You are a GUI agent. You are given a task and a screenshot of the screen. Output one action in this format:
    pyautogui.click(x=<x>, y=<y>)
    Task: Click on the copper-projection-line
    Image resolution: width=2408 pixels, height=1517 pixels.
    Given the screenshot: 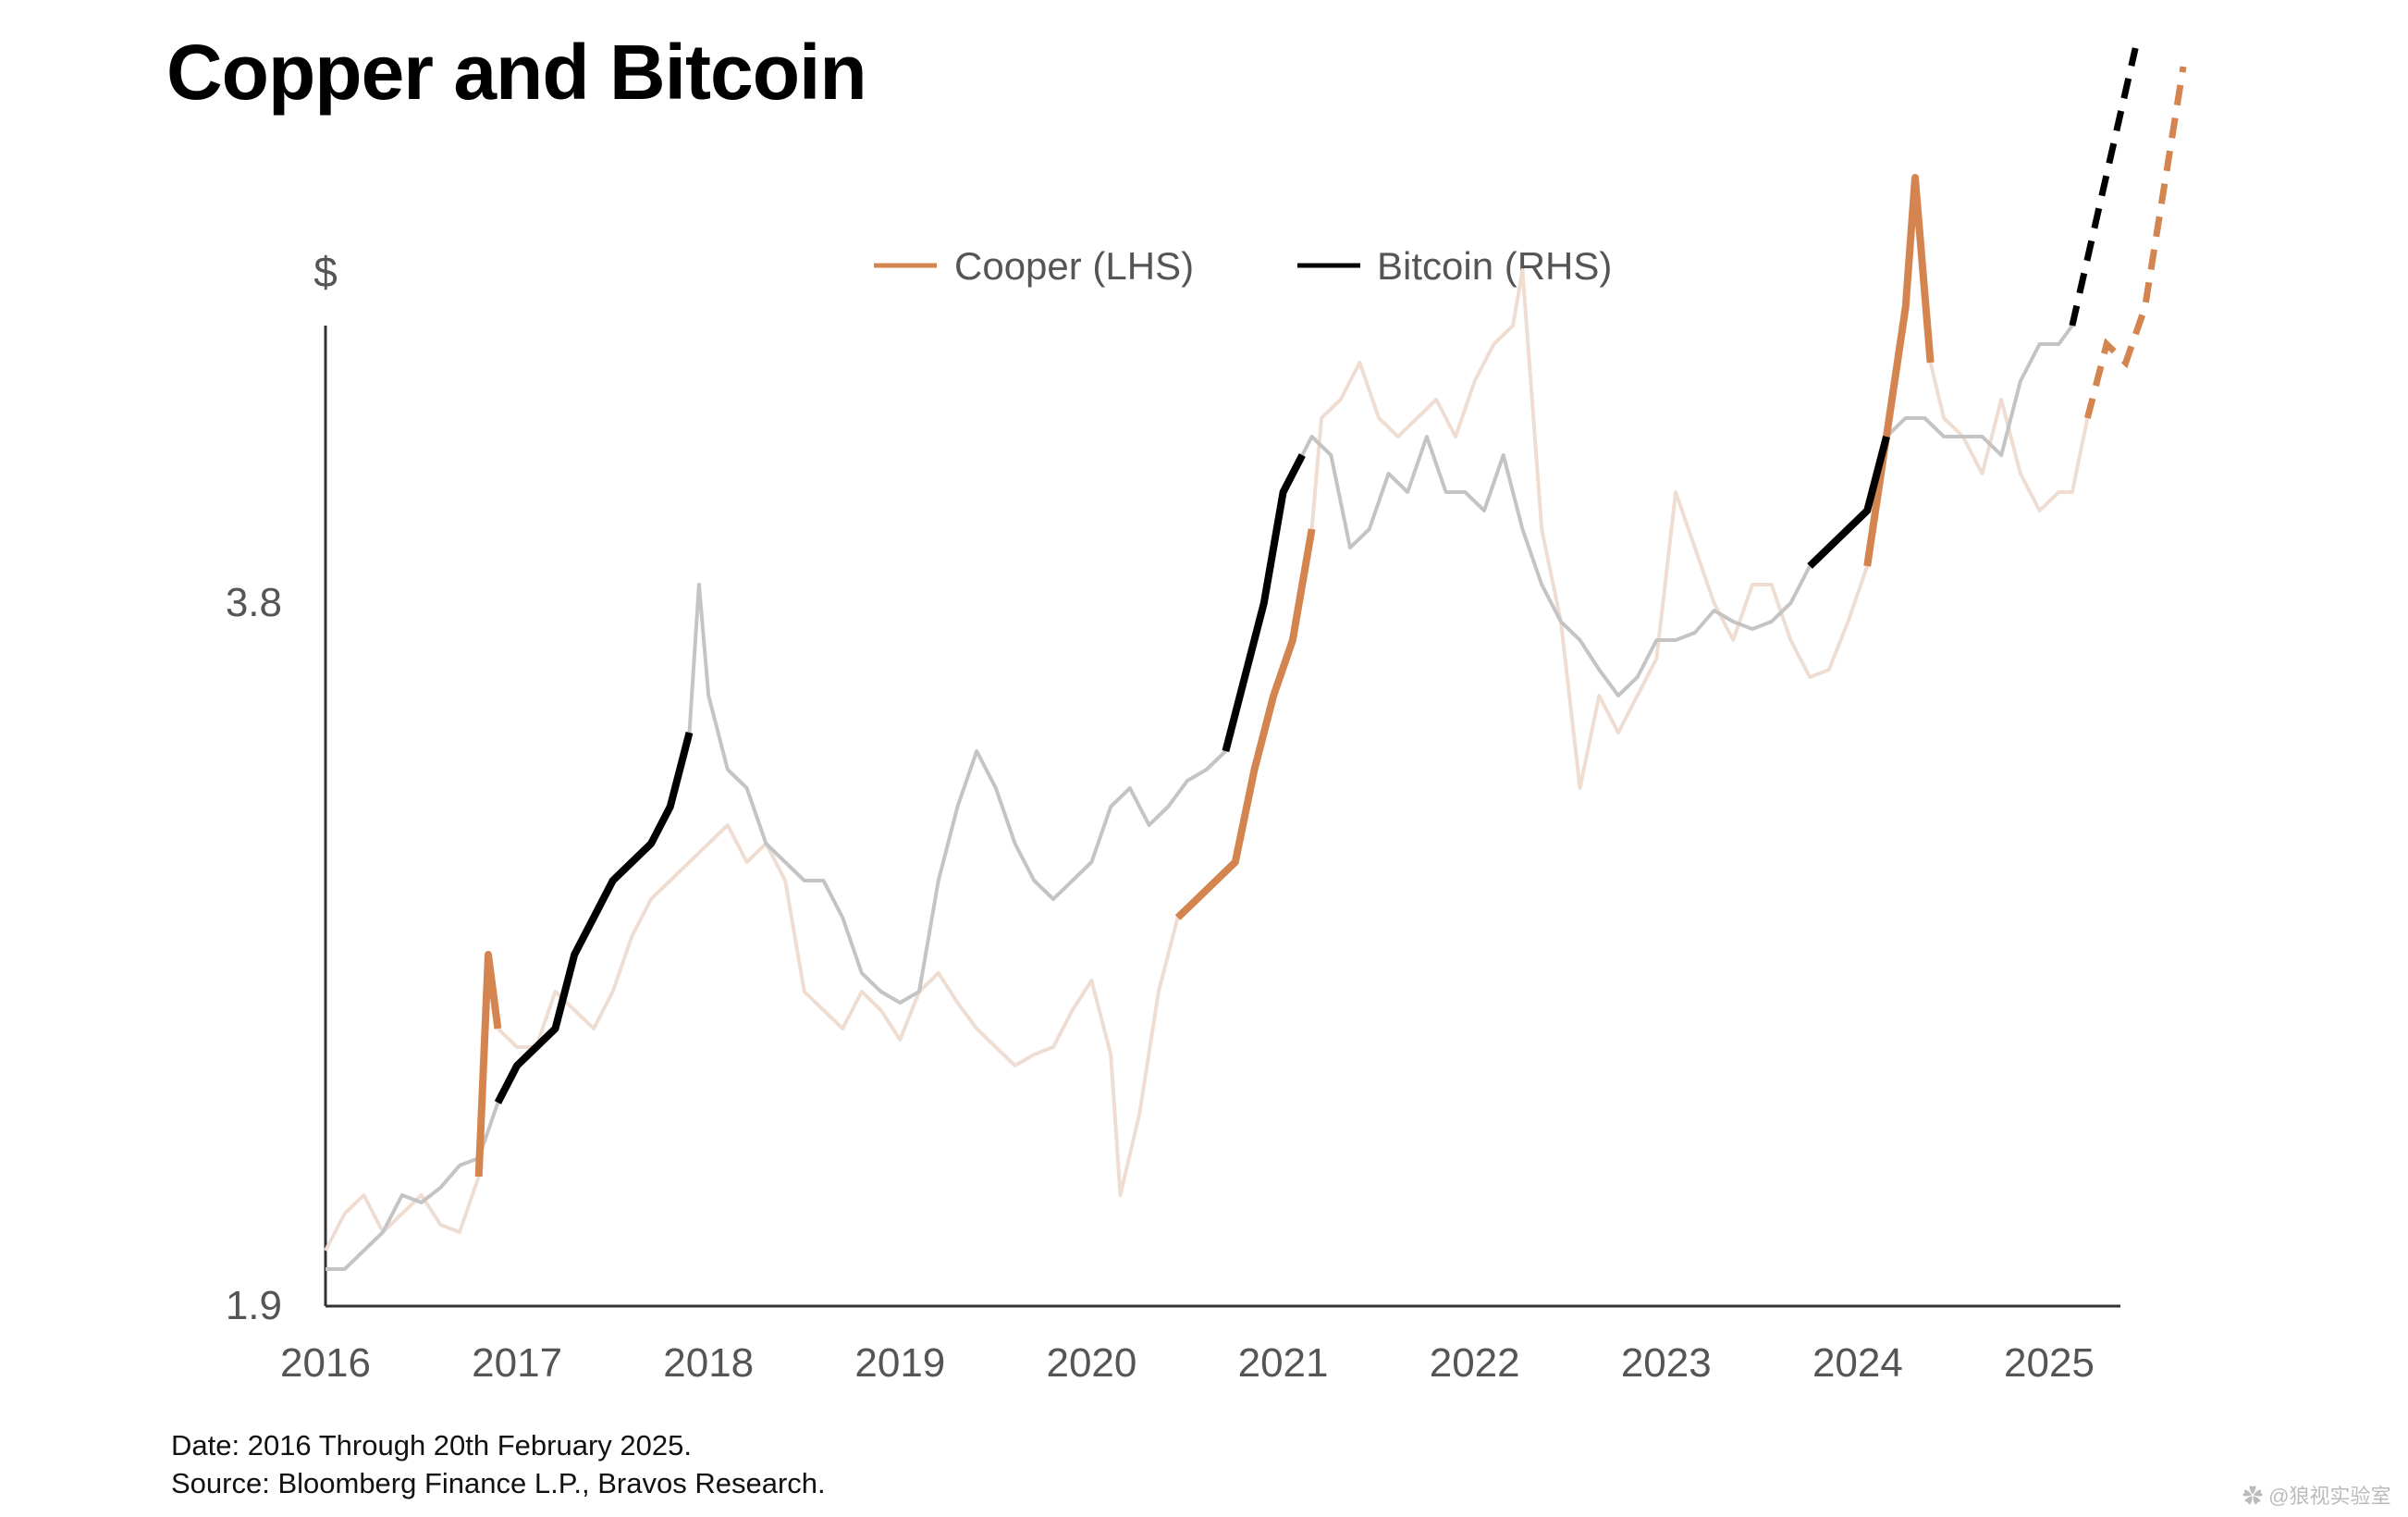 What is the action you would take?
    pyautogui.click(x=2135, y=243)
    